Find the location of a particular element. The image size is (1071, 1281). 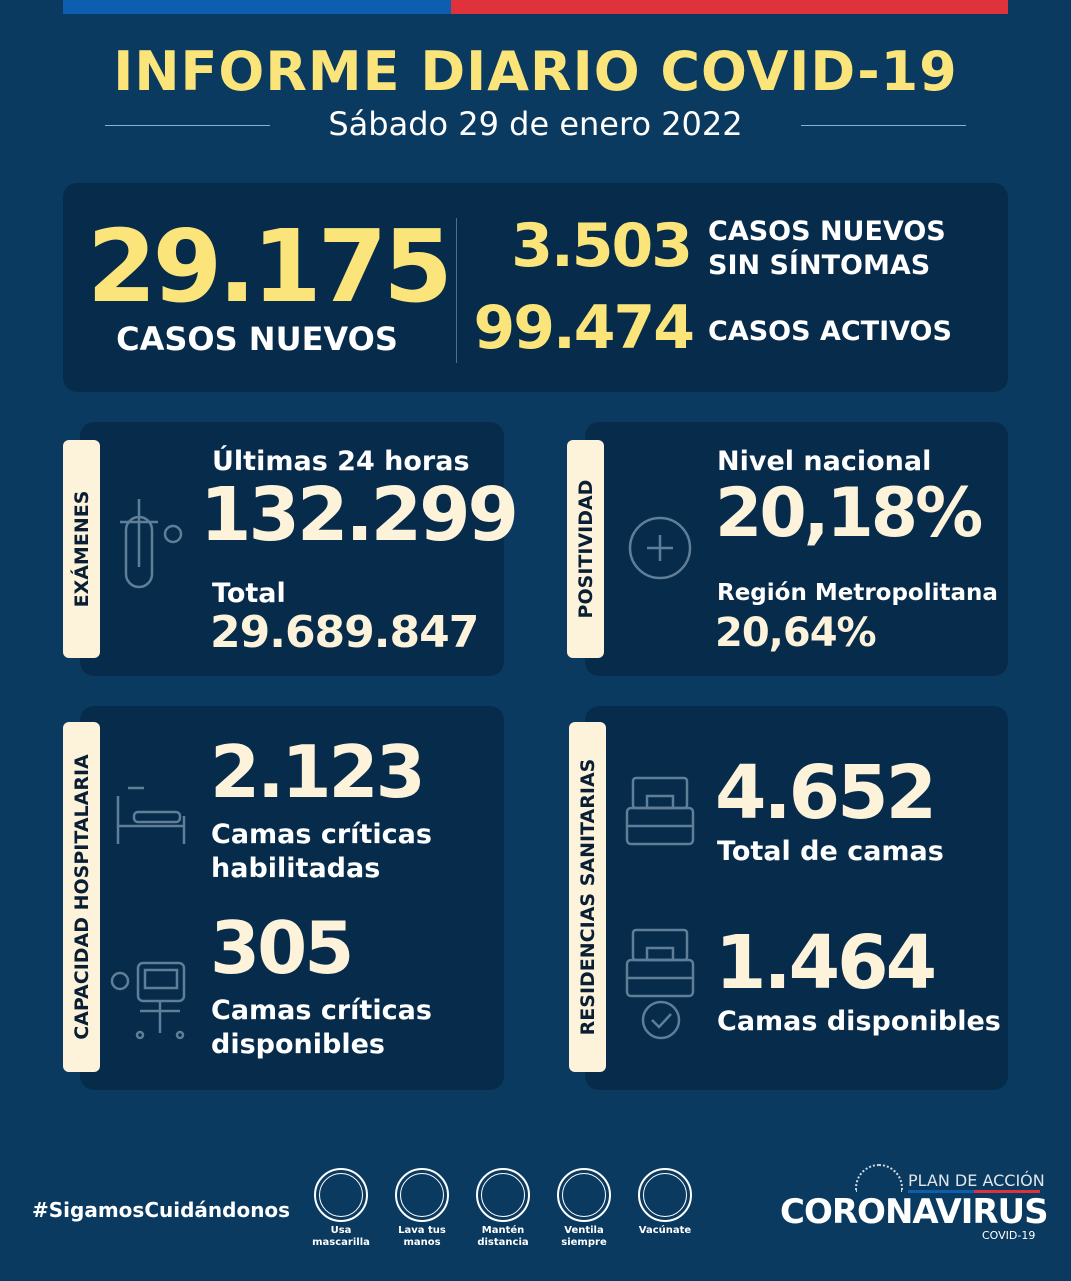

national-value: 20,18% is located at coordinates (849, 513).